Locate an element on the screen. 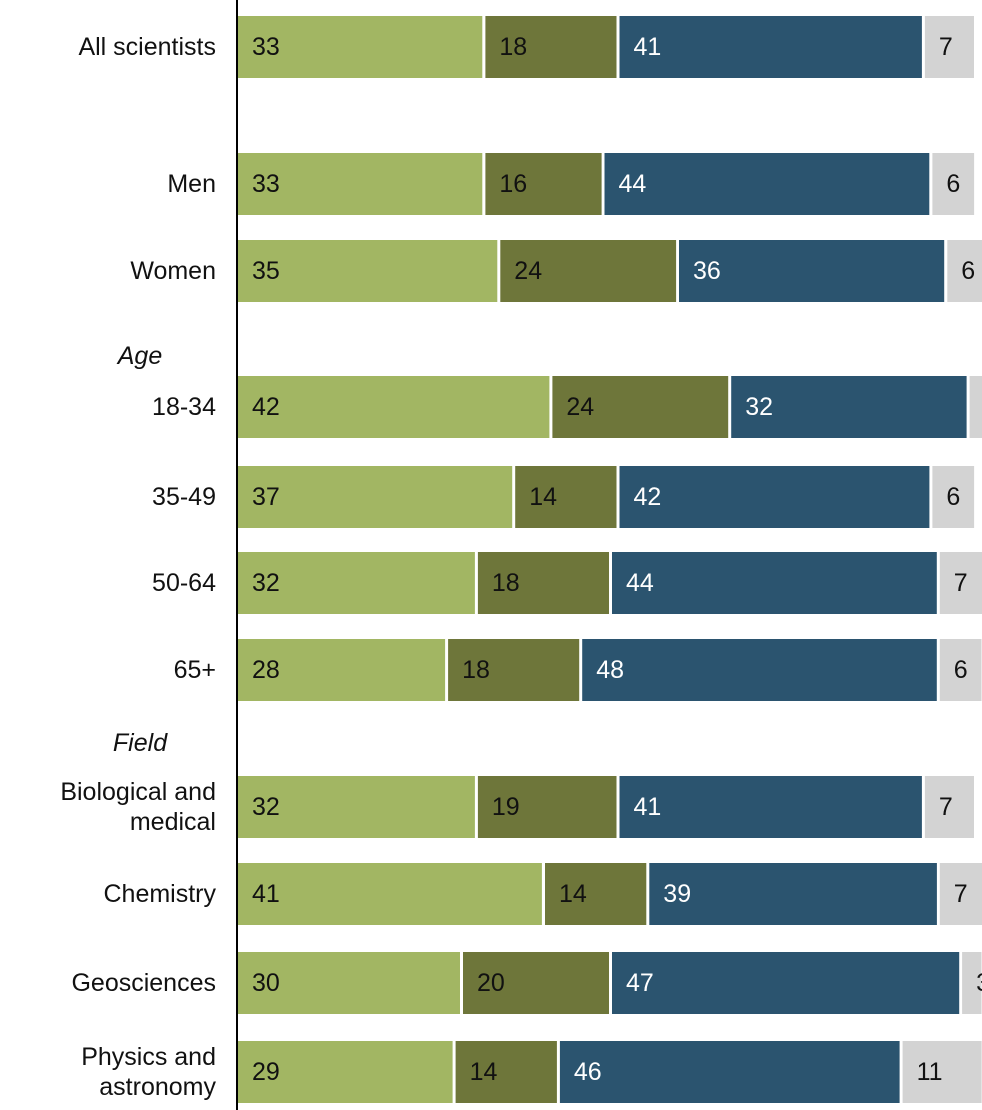 The height and width of the screenshot is (1110, 982). row-label: Women is located at coordinates (173, 271).